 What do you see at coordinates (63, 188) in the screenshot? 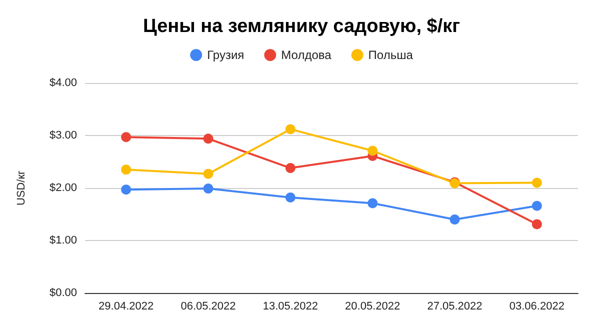
I see `y-tick-label: $2.00` at bounding box center [63, 188].